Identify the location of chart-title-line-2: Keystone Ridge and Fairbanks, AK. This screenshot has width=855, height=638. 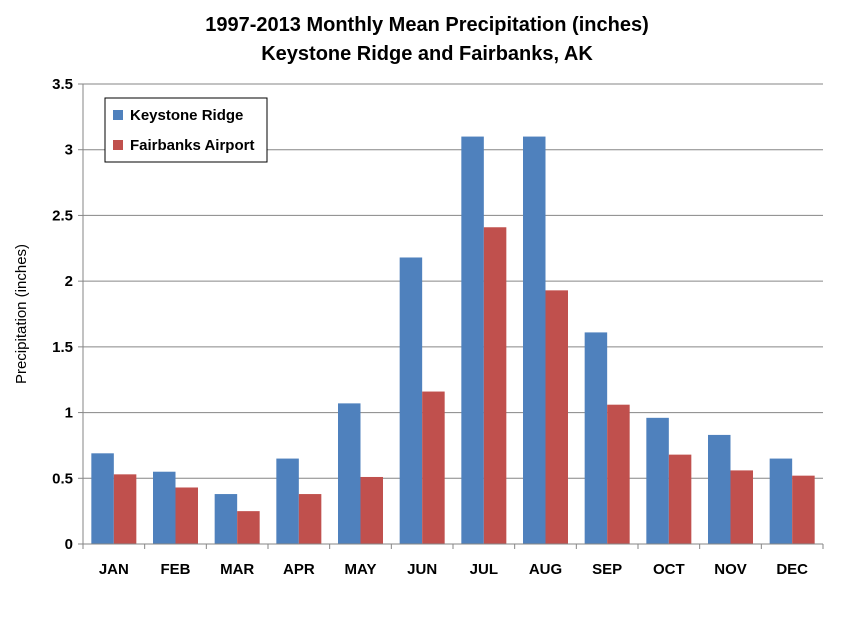
(427, 54).